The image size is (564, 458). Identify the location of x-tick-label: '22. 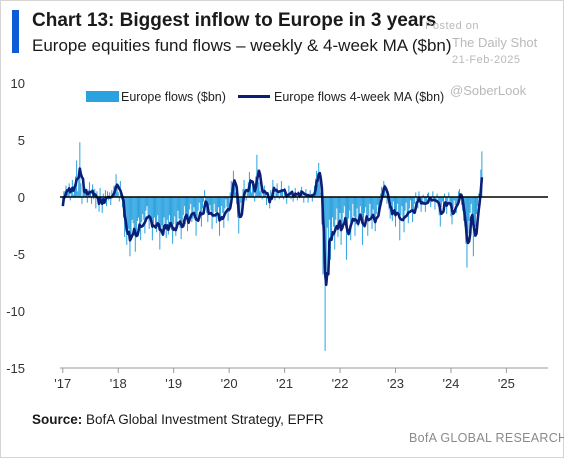
(340, 383).